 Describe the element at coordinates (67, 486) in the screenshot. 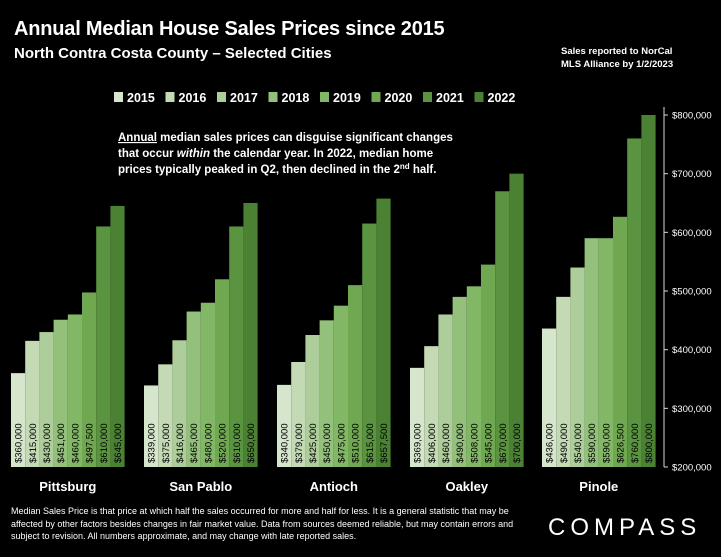

I see `category-label: Pittsburg` at that location.